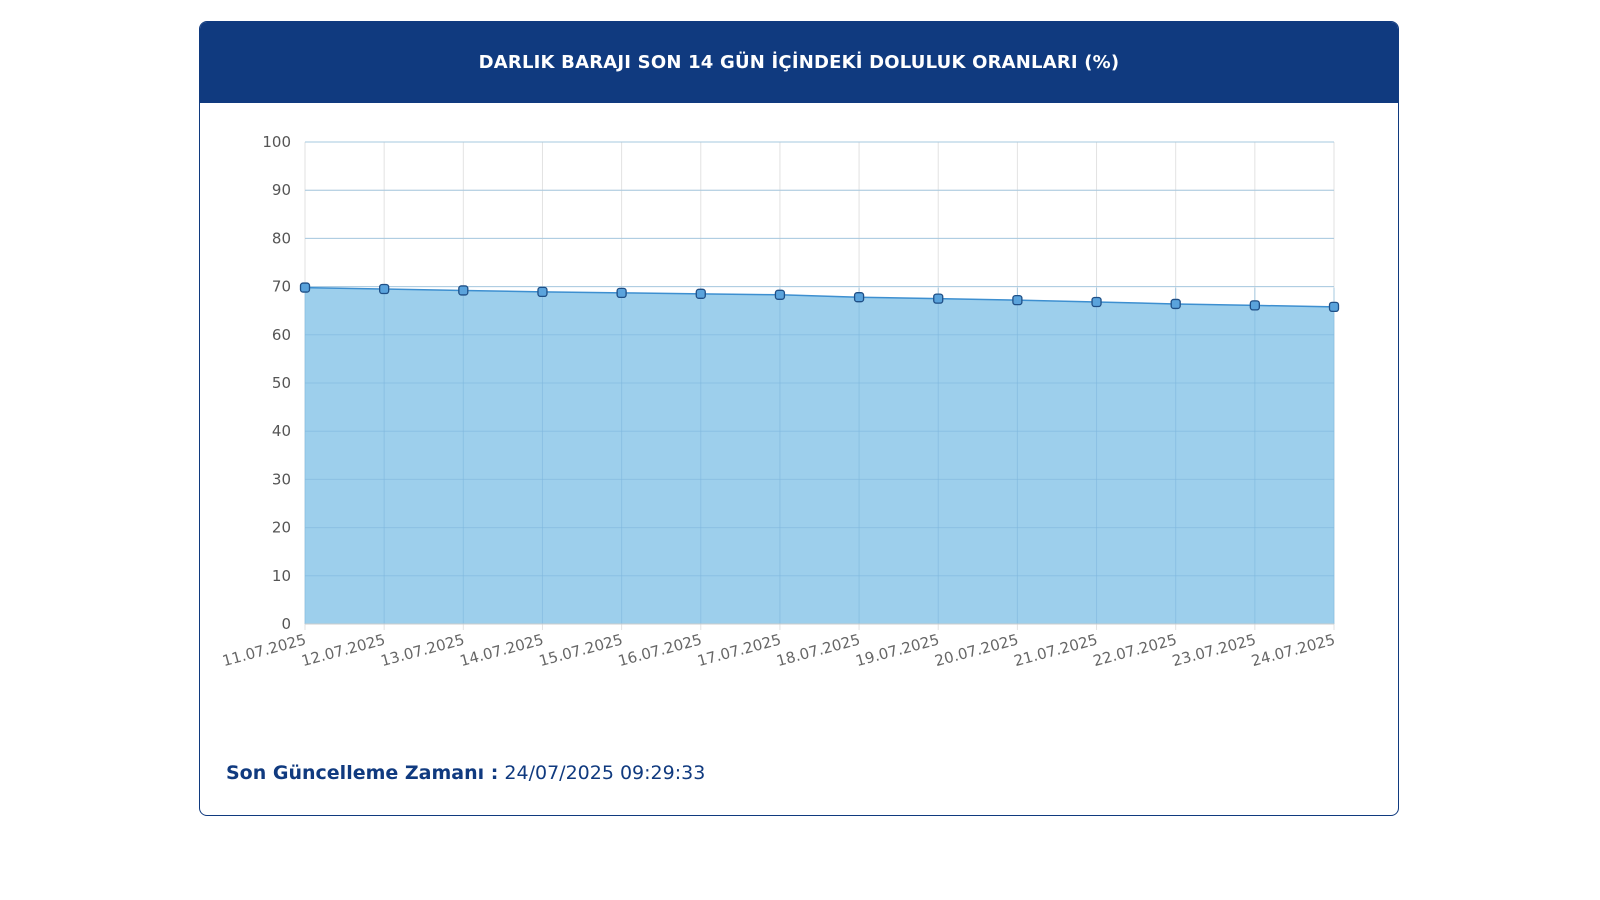  I want to click on x-tick-label: 16.07.2025, so click(660, 650).